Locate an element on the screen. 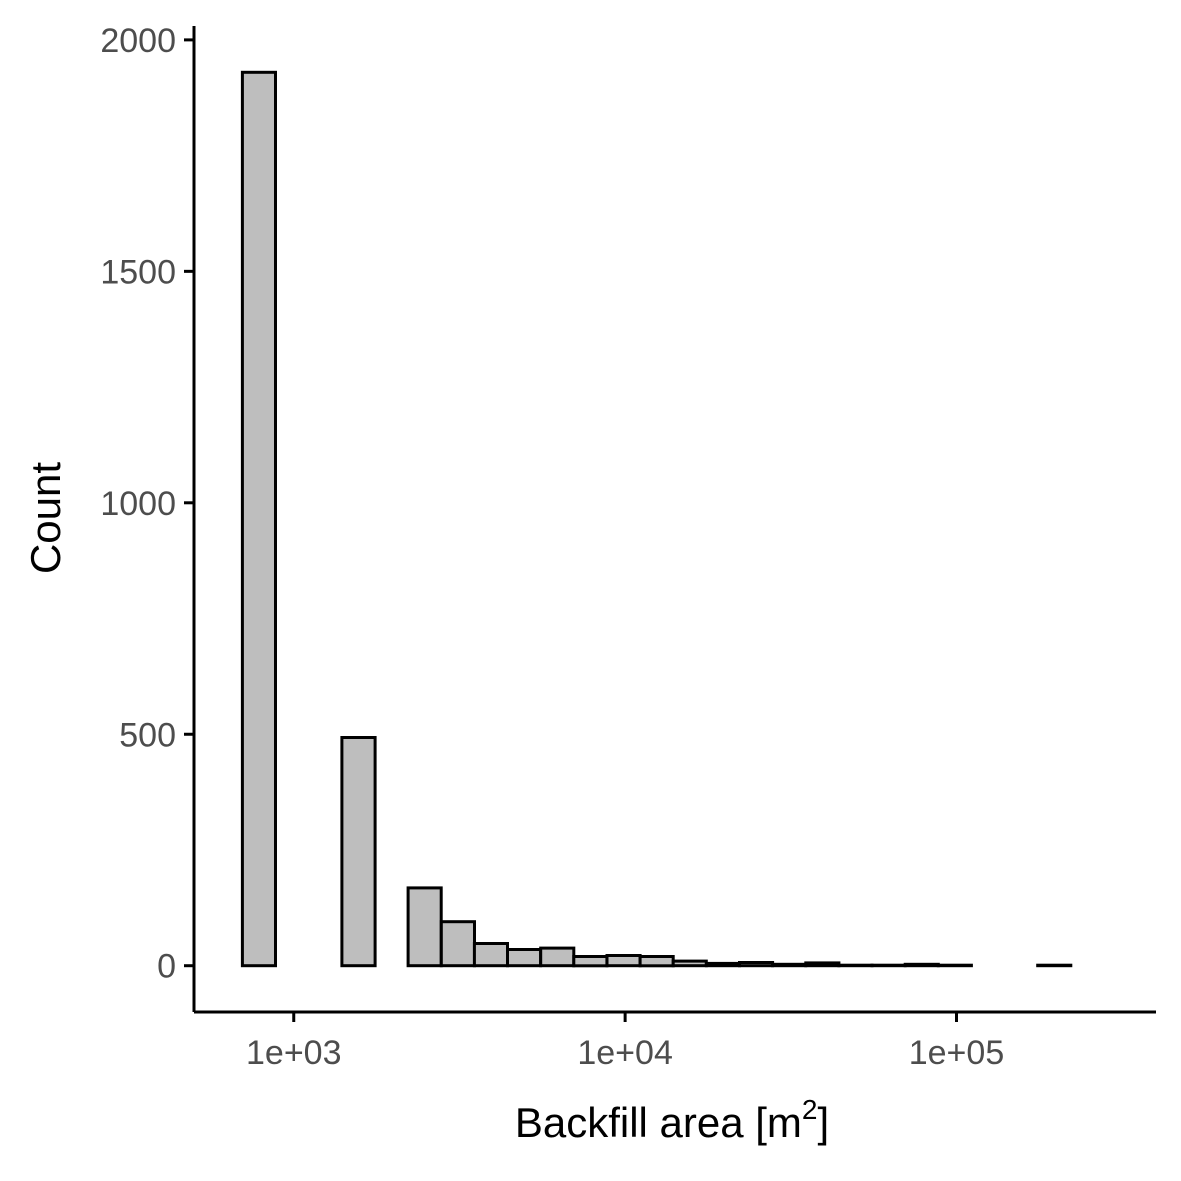 The width and height of the screenshot is (1181, 1181). x-axis-title-superscript: 2 is located at coordinates (810, 1109).